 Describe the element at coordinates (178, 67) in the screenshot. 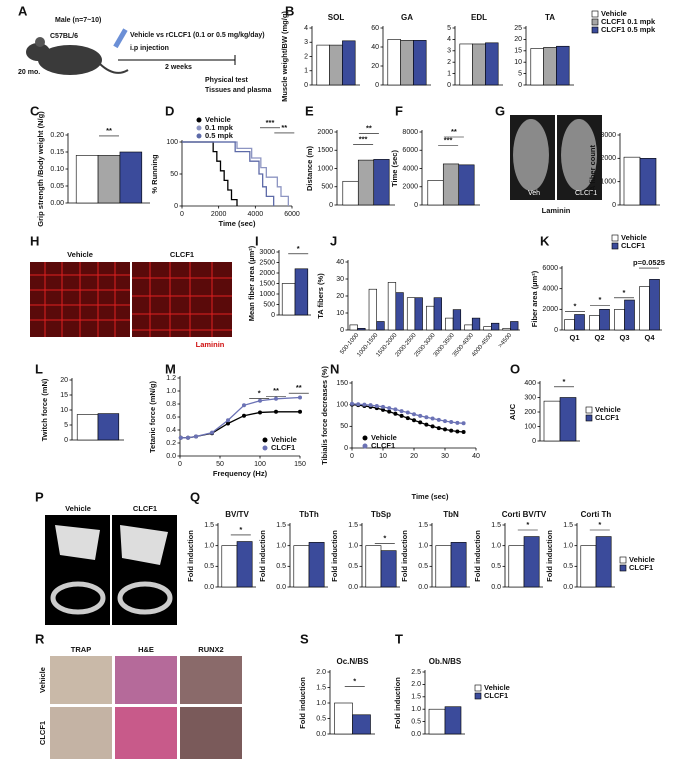

I see `duration: 2 weeks` at that location.